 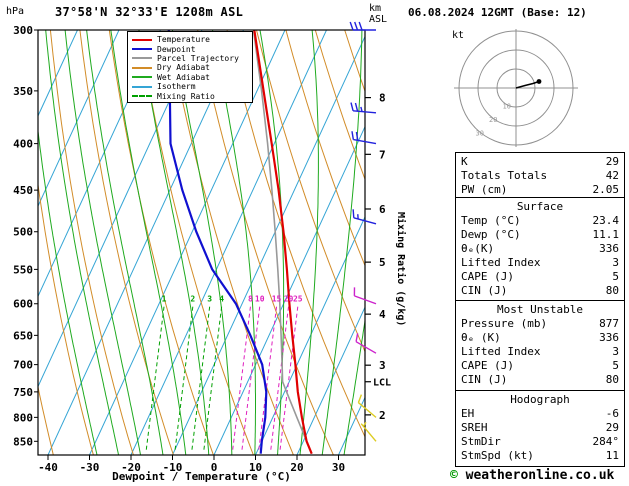 What do you see at coordinates (540, 309) in the screenshot?
I see `table-title: Most Unstable` at bounding box center [540, 309].